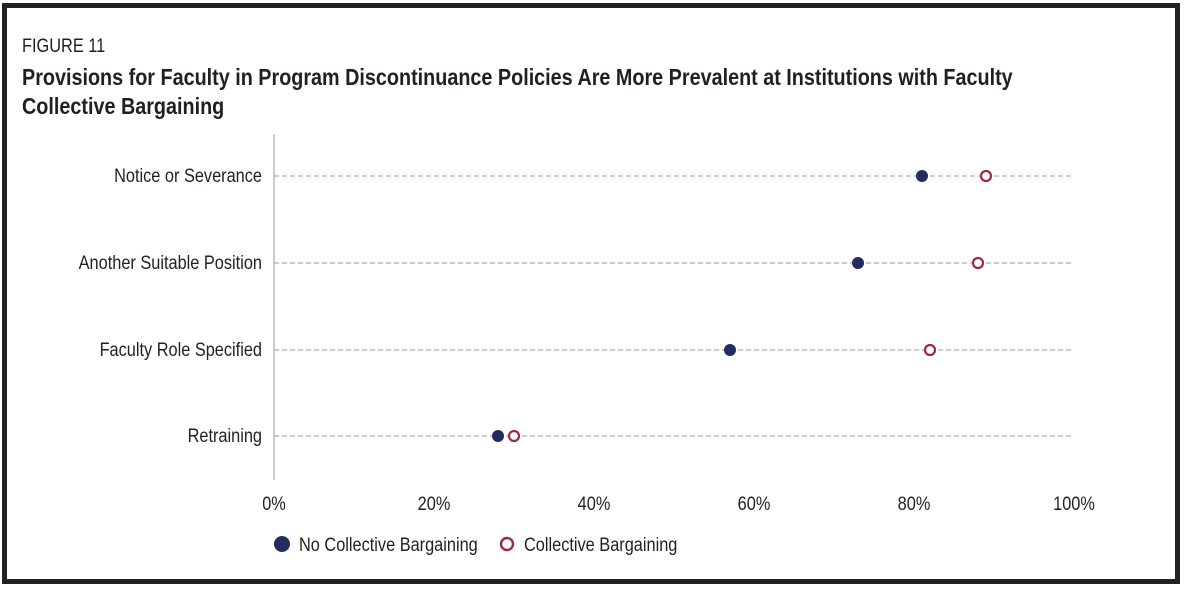 This screenshot has height=589, width=1184. Describe the element at coordinates (507, 544) in the screenshot. I see `legend-marker-collective-bargaining` at that location.